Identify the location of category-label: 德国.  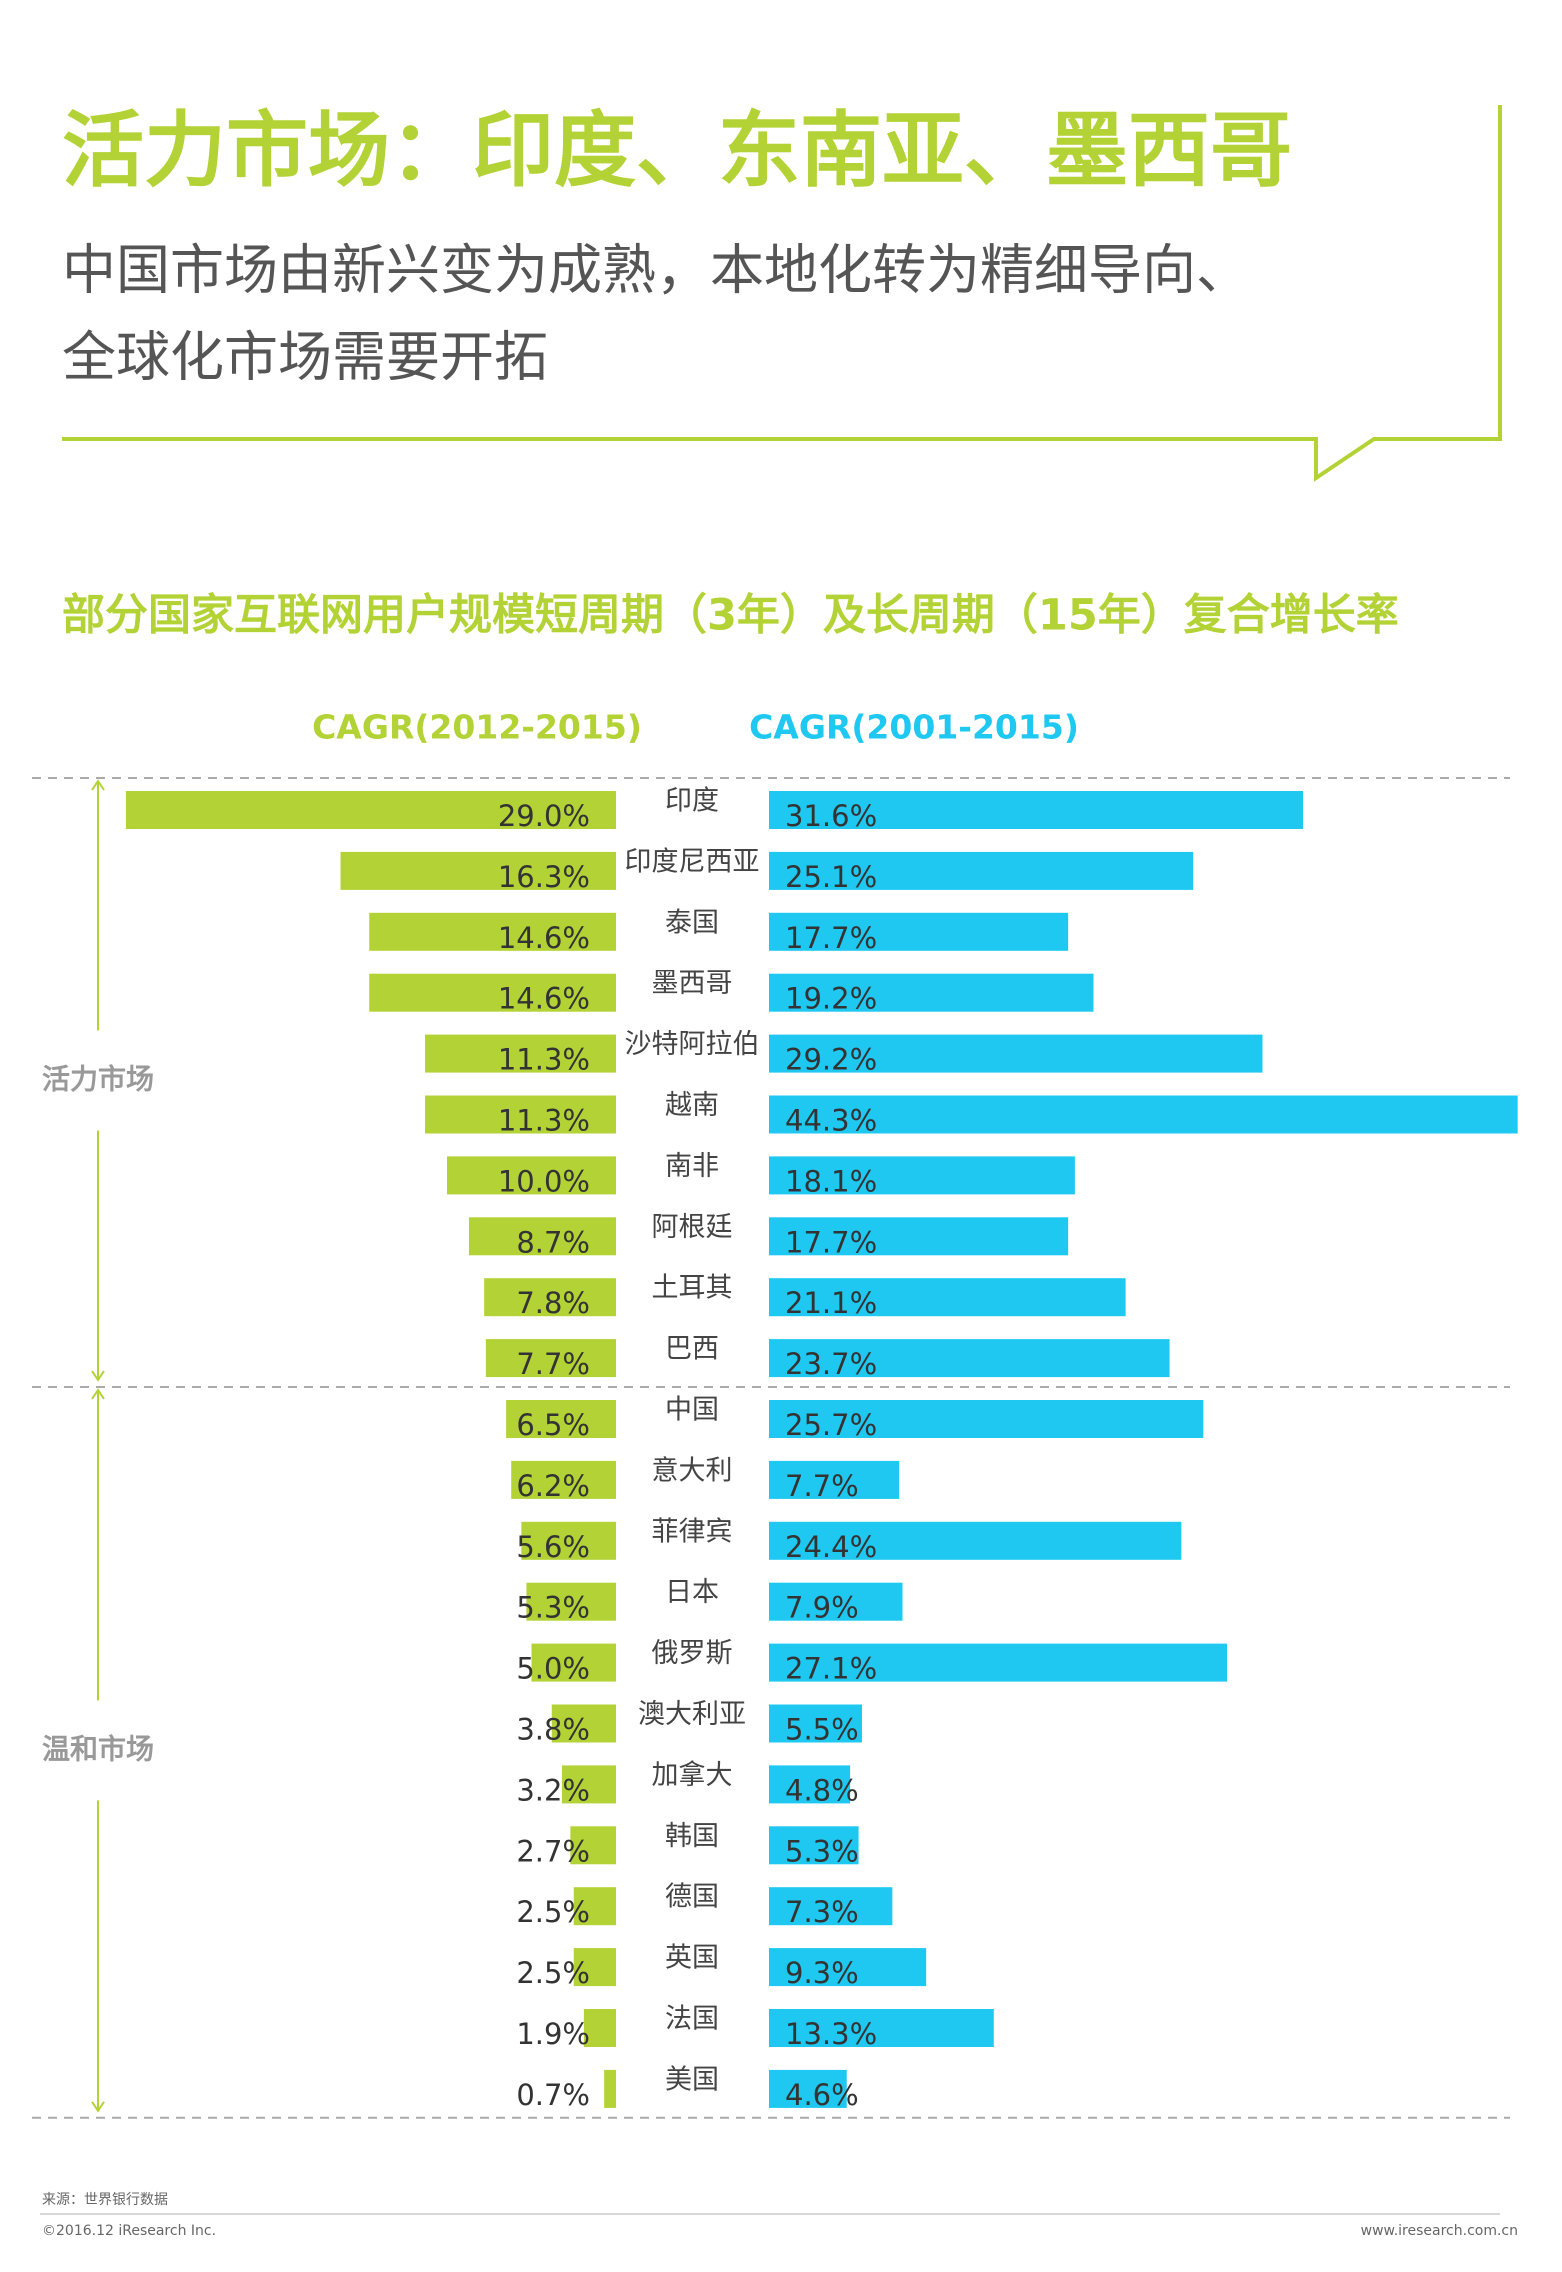
(692, 1897).